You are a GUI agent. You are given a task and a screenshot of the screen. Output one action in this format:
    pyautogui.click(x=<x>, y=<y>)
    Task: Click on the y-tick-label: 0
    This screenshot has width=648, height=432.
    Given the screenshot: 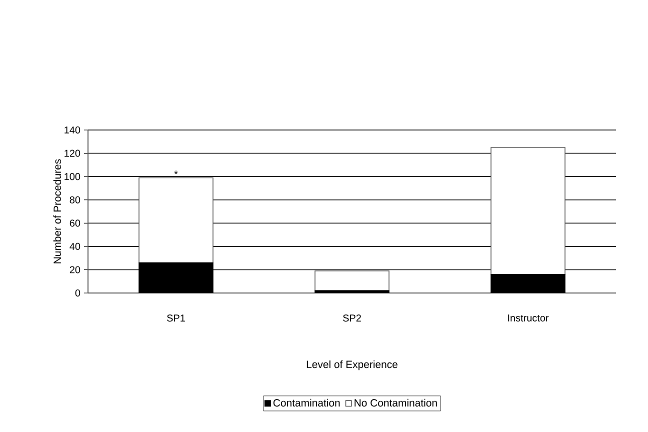 What is the action you would take?
    pyautogui.click(x=77, y=293)
    